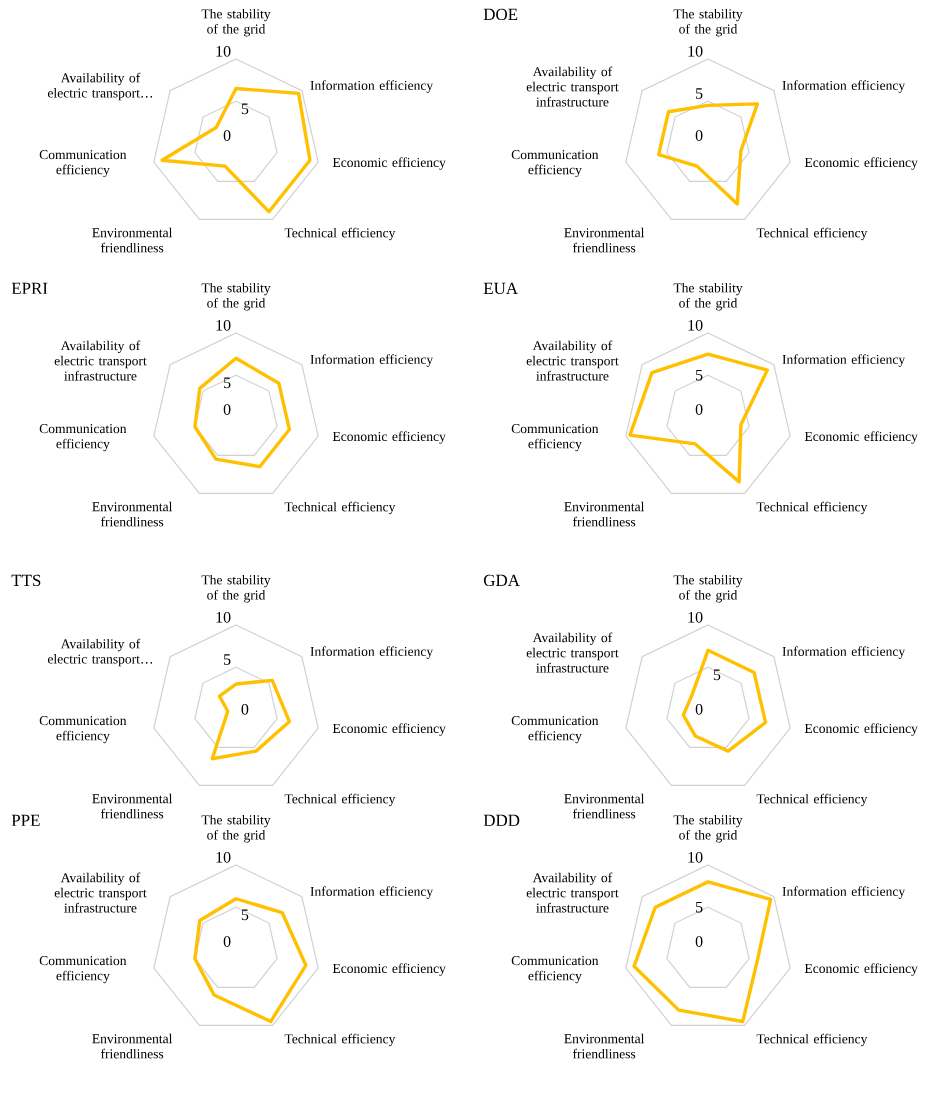 This screenshot has width=944, height=1100. Describe the element at coordinates (26, 580) in the screenshot. I see `chart-title: TTS` at that location.